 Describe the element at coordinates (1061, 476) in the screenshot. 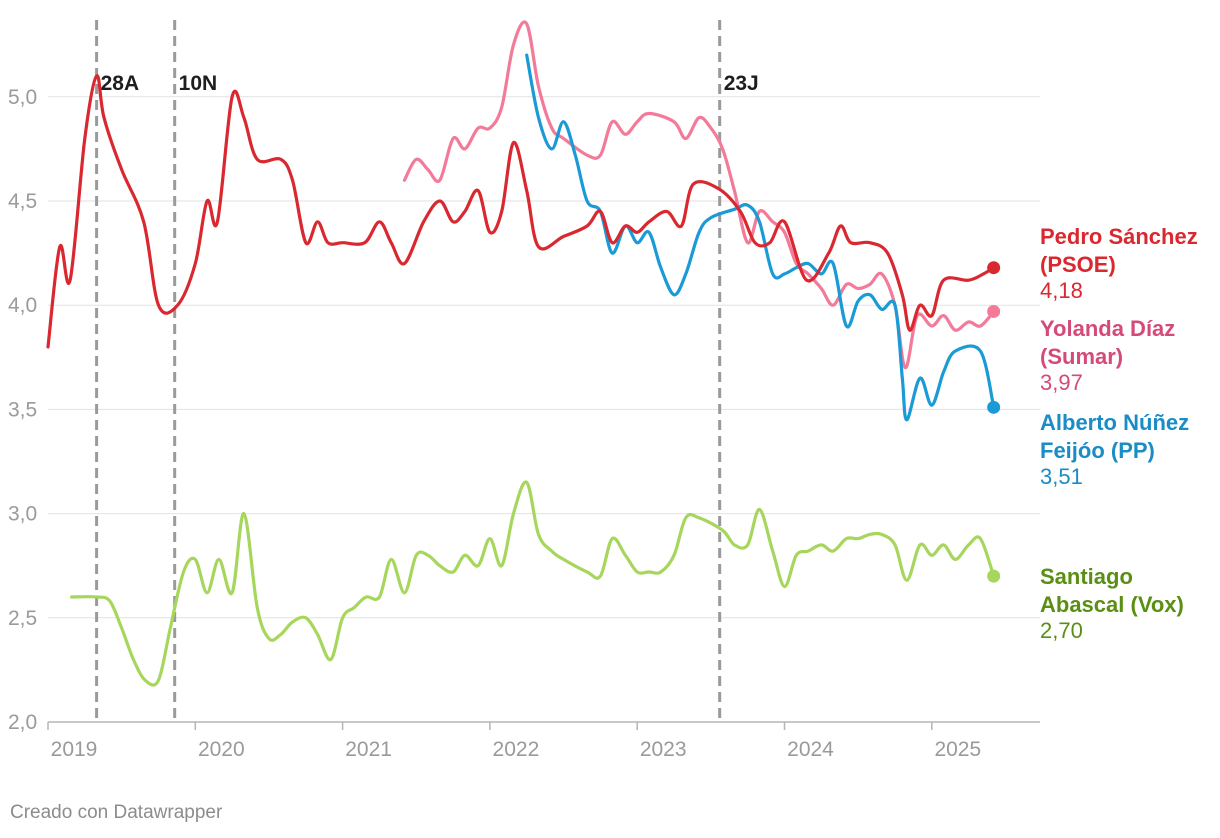

I see `series-value-feijoo: 3,51` at that location.